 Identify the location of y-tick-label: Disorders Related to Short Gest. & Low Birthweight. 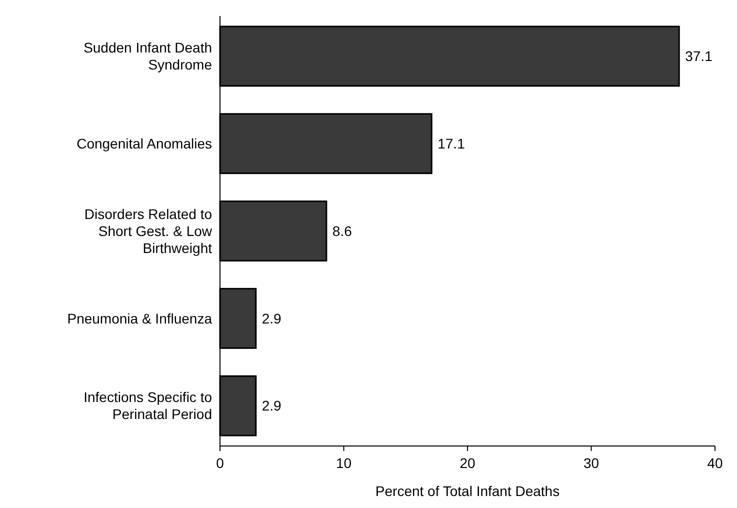
(148, 231).